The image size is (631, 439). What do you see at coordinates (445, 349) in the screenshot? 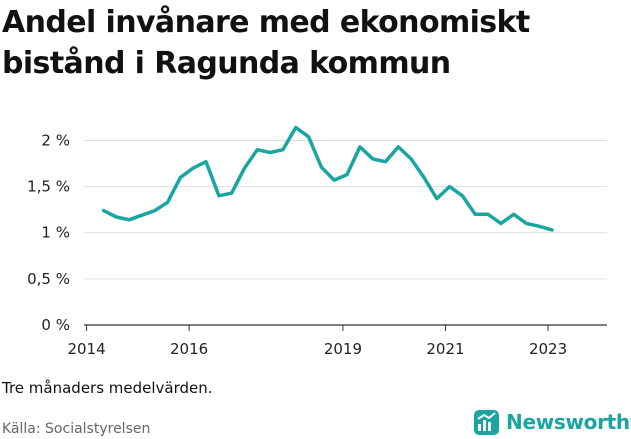
I see `x-tick-label: 2021` at bounding box center [445, 349].